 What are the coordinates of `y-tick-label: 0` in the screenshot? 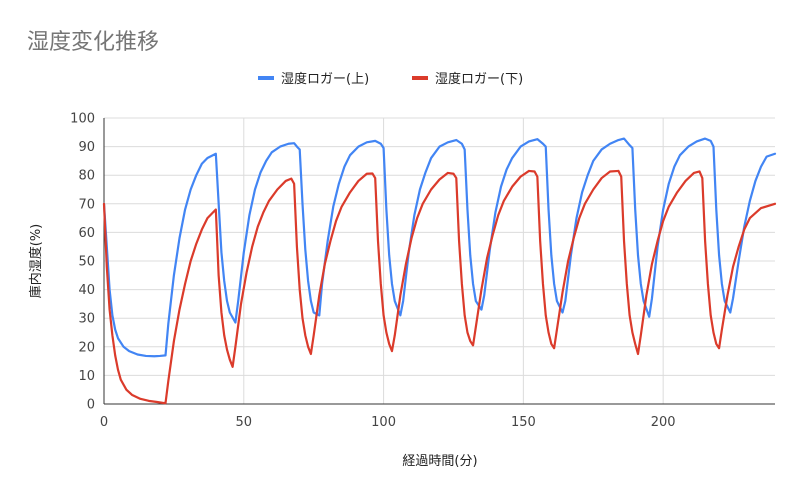 It's located at (91, 405).